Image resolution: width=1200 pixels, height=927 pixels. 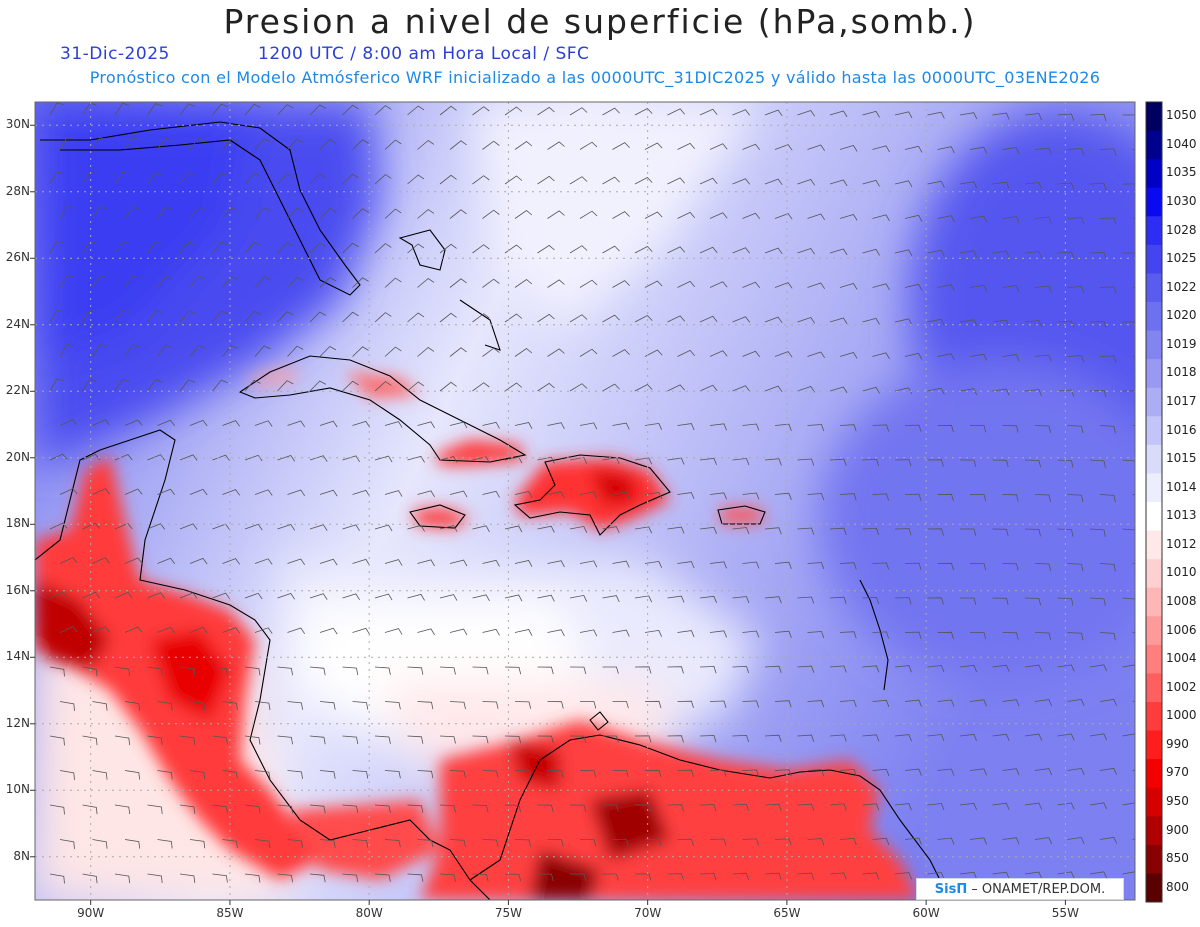 What do you see at coordinates (1181, 715) in the screenshot?
I see `colorbar-level-label: 1000` at bounding box center [1181, 715].